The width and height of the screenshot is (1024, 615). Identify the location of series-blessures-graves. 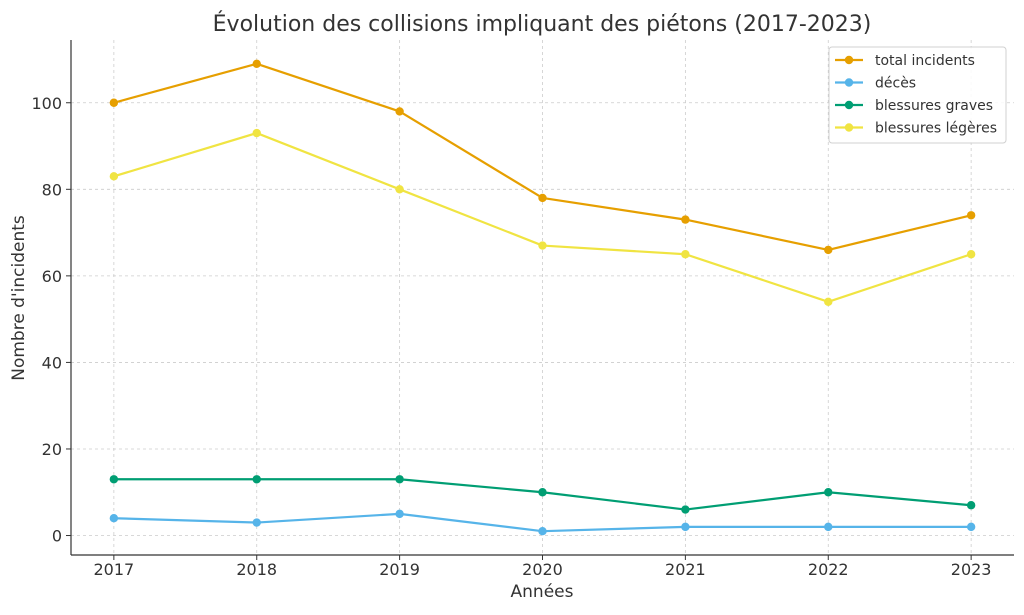
(542, 494).